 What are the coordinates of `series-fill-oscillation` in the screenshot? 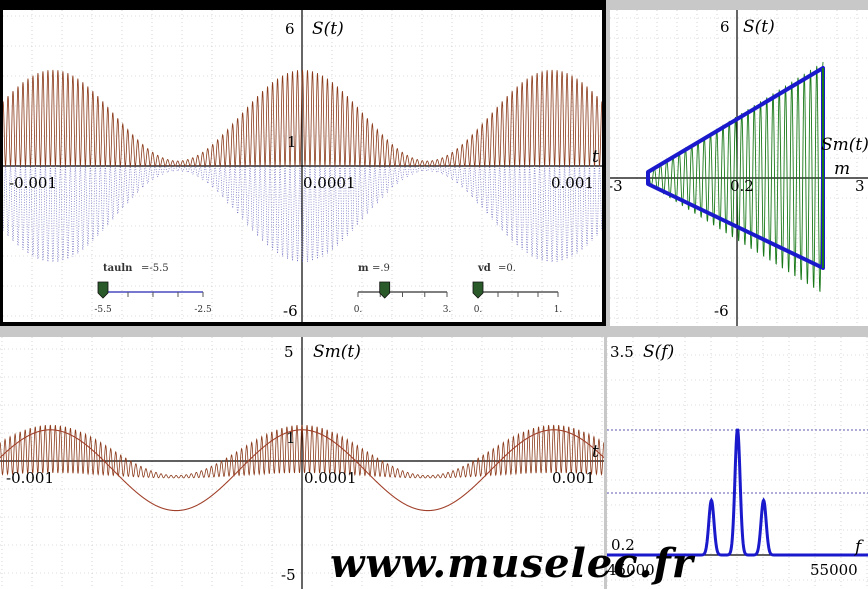 It's located at (735, 176).